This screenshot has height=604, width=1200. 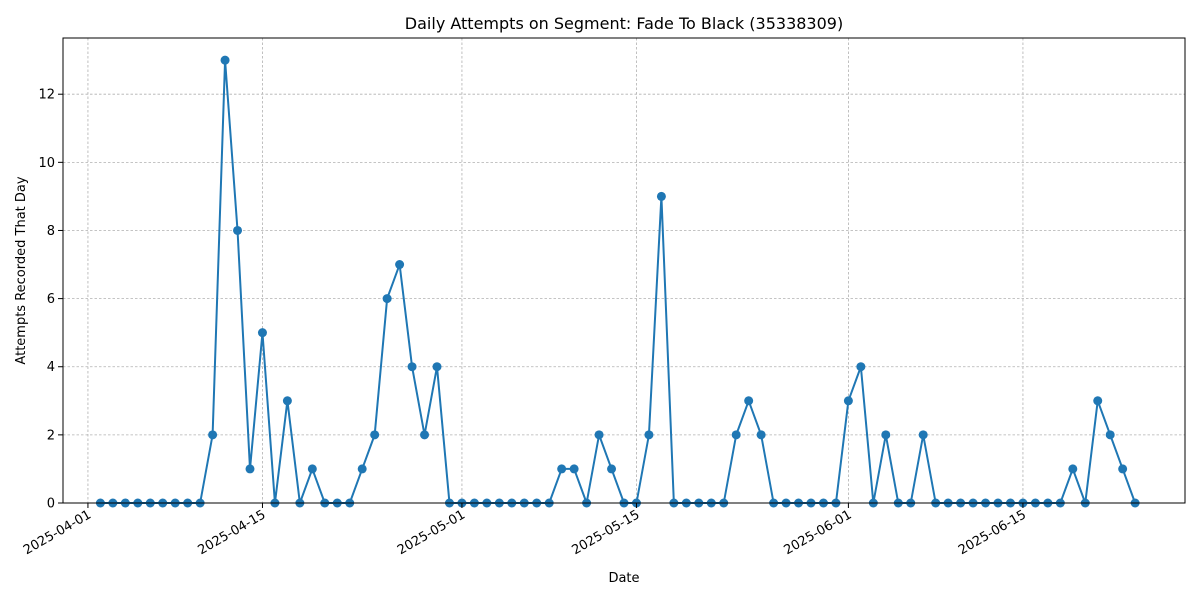 I want to click on y-tick-label: 0, so click(x=51, y=504).